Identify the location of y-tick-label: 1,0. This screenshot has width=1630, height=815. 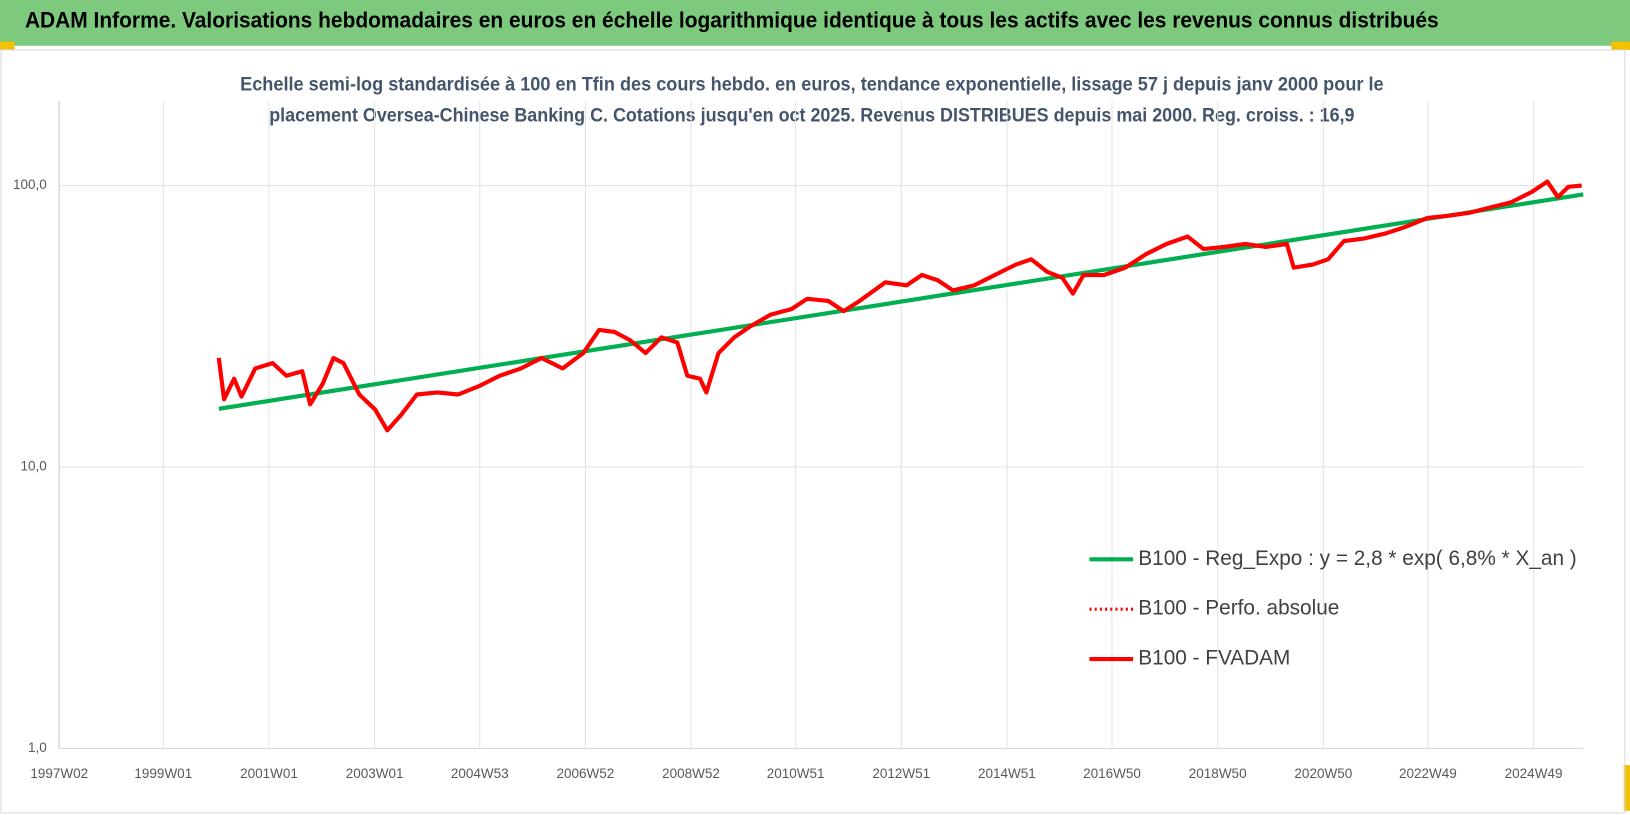
(37, 747).